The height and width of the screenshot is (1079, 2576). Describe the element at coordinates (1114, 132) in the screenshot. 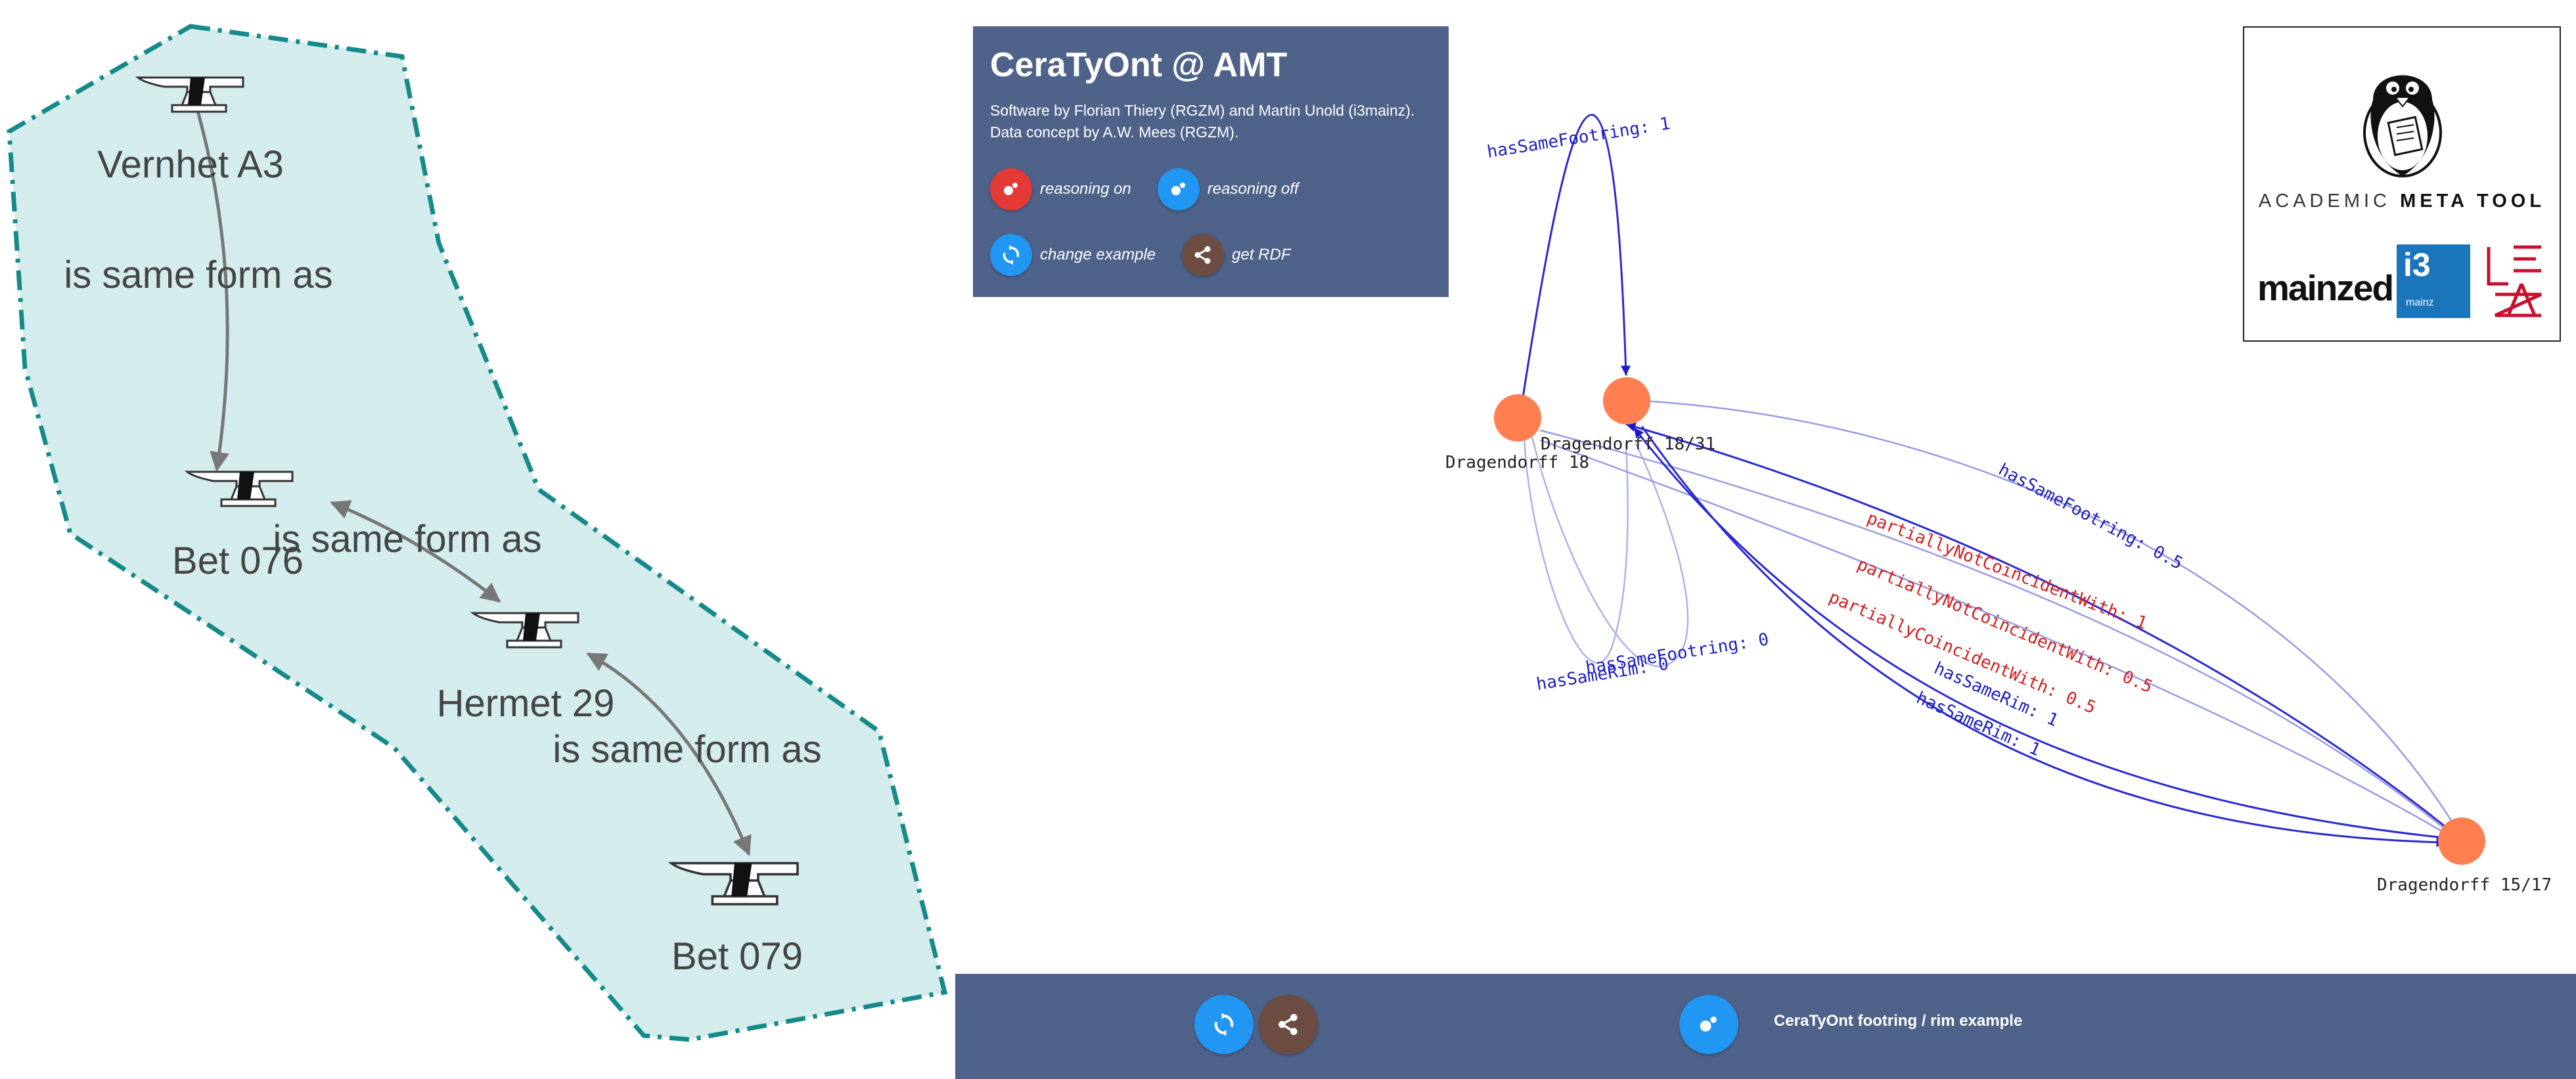

I see `credits-text: Data concept by A.W. Mees (RGZM).` at that location.